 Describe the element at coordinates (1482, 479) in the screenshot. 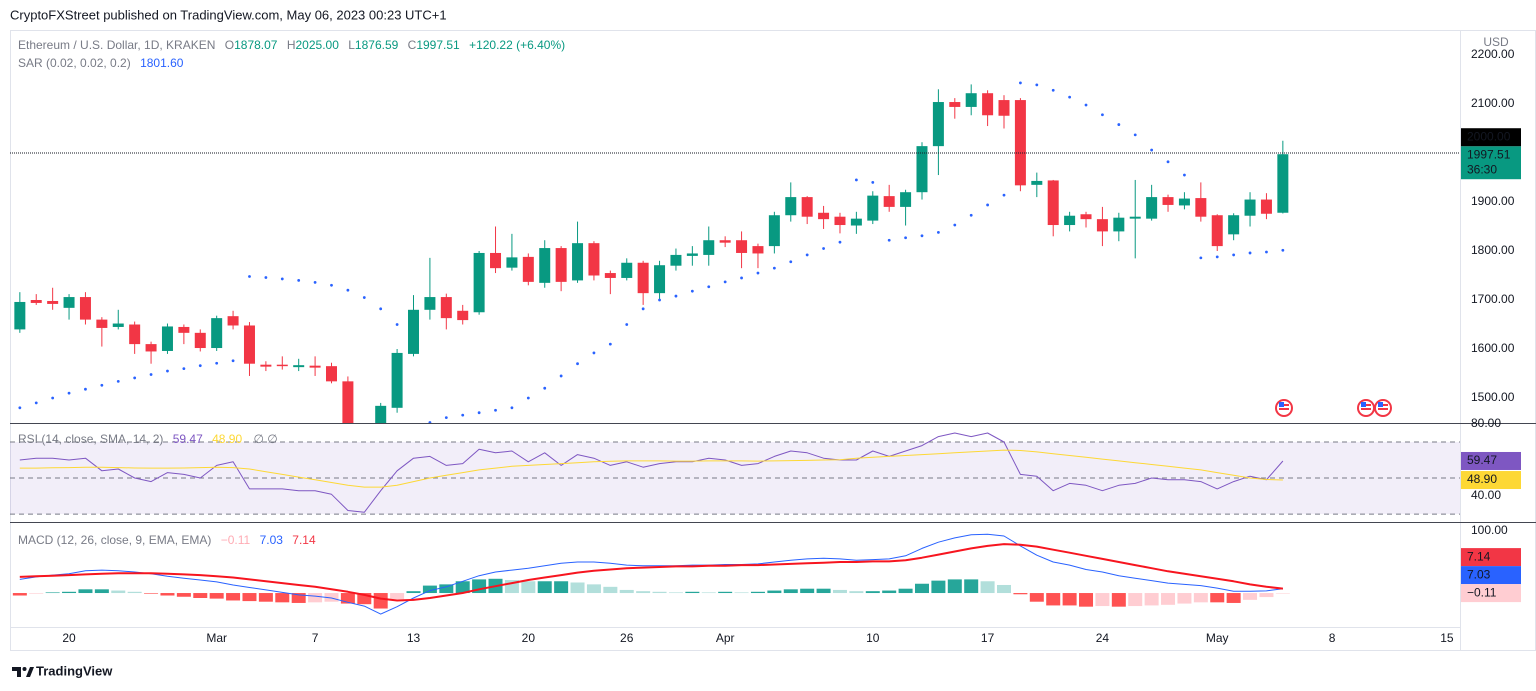

I see `value-box-label: 48.90` at that location.